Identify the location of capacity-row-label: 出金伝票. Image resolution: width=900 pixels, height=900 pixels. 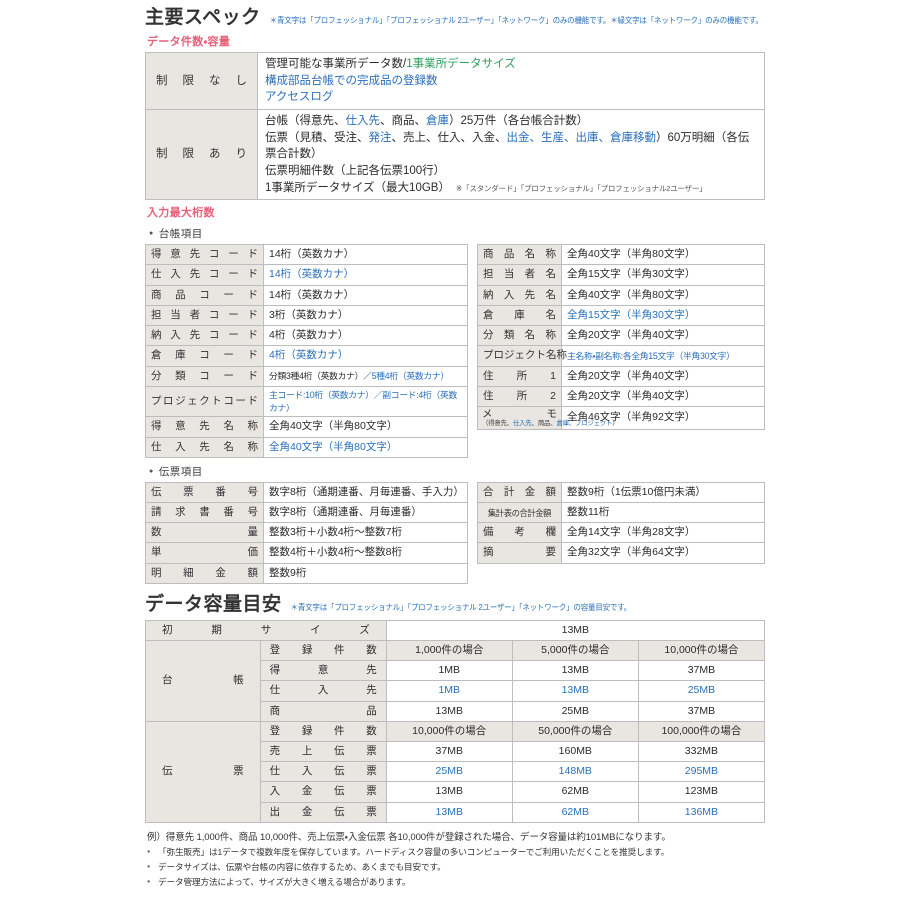
(323, 812).